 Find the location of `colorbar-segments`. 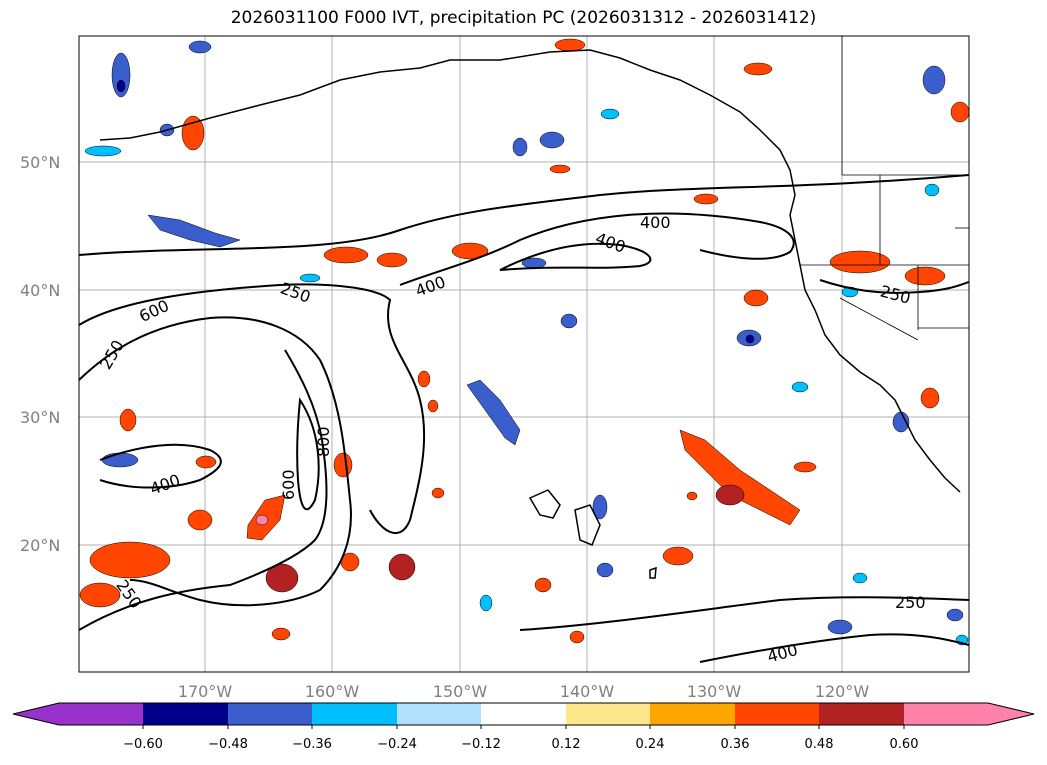

colorbar-segments is located at coordinates (524, 714).